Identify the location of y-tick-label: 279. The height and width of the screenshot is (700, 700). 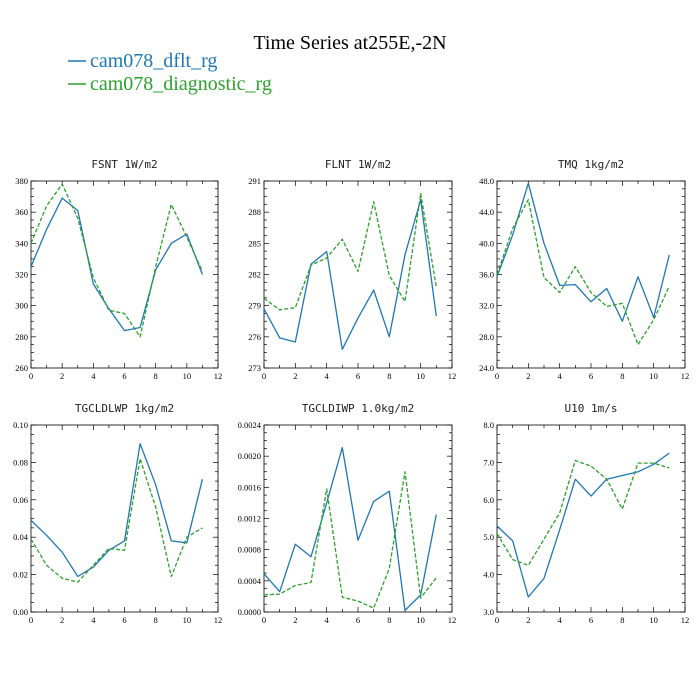
(254, 306).